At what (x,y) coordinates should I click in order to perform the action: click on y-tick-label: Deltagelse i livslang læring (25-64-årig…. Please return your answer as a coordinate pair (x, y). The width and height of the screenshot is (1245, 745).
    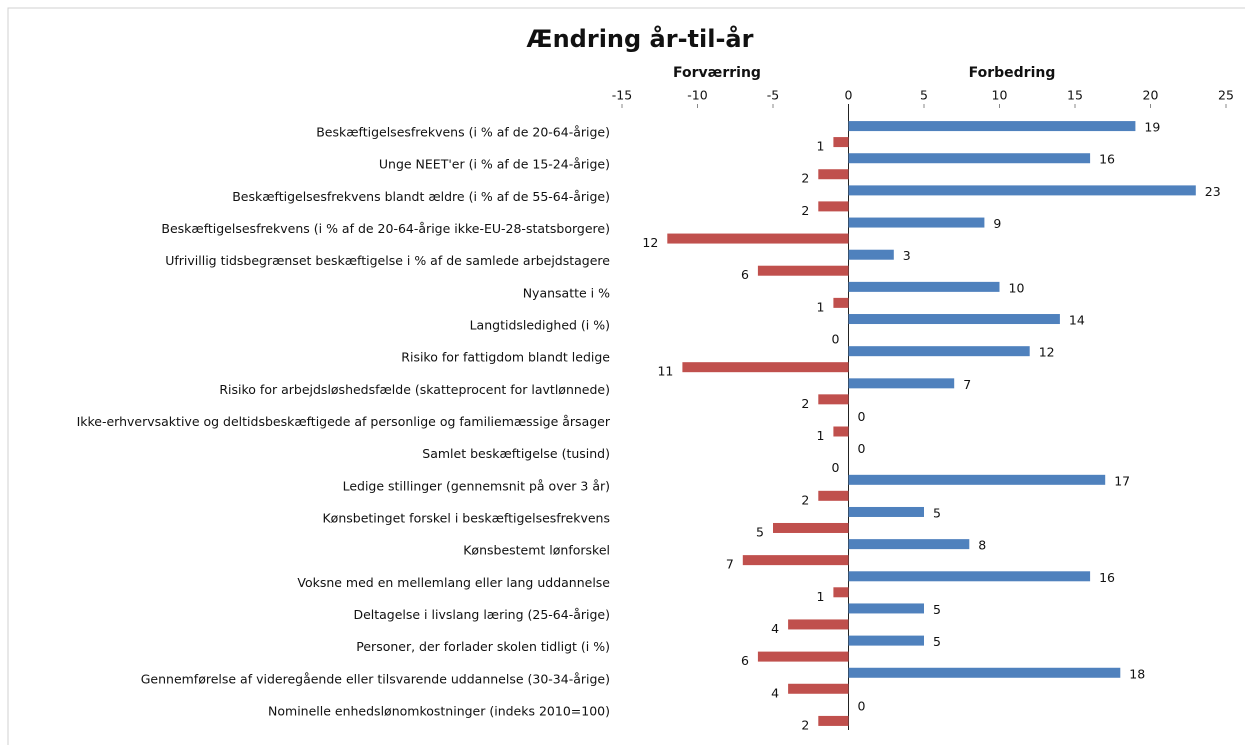
    Looking at the image, I should click on (481, 614).